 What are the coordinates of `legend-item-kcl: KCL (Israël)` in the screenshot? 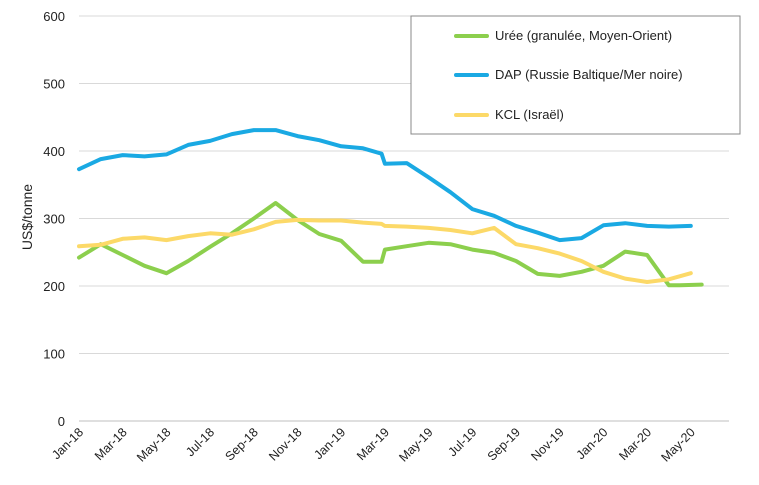 It's located at (509, 114).